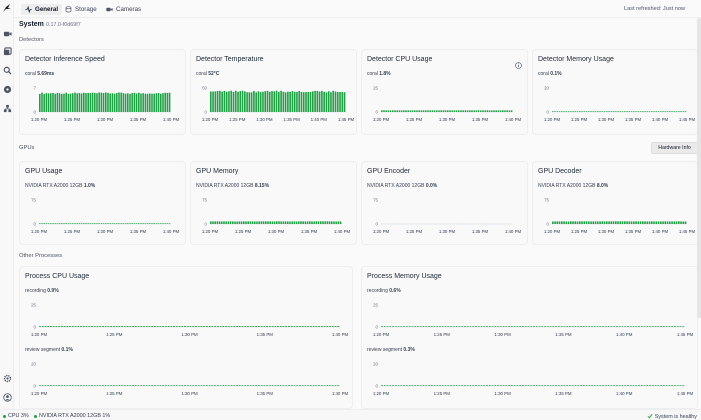 The width and height of the screenshot is (701, 420). Describe the element at coordinates (129, 9) in the screenshot. I see `tab-label: Cameras` at that location.